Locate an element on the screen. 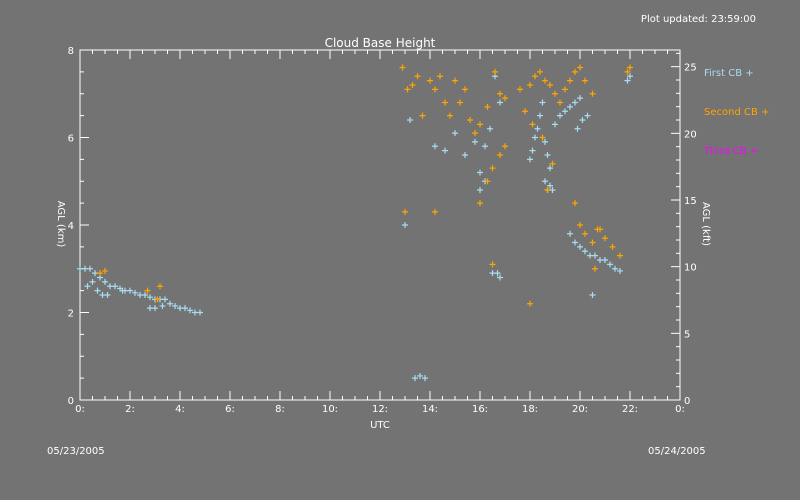  y2-tick-label: 10 is located at coordinates (690, 268).